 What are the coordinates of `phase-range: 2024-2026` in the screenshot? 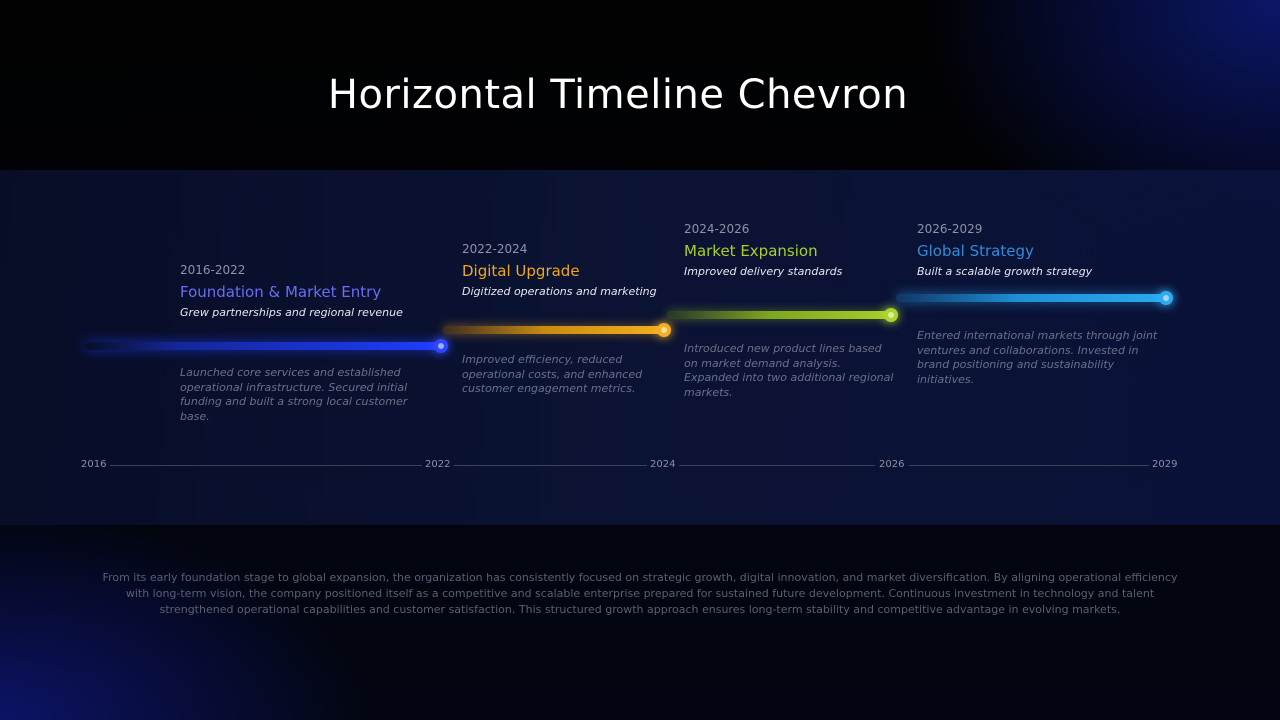 It's located at (717, 229).